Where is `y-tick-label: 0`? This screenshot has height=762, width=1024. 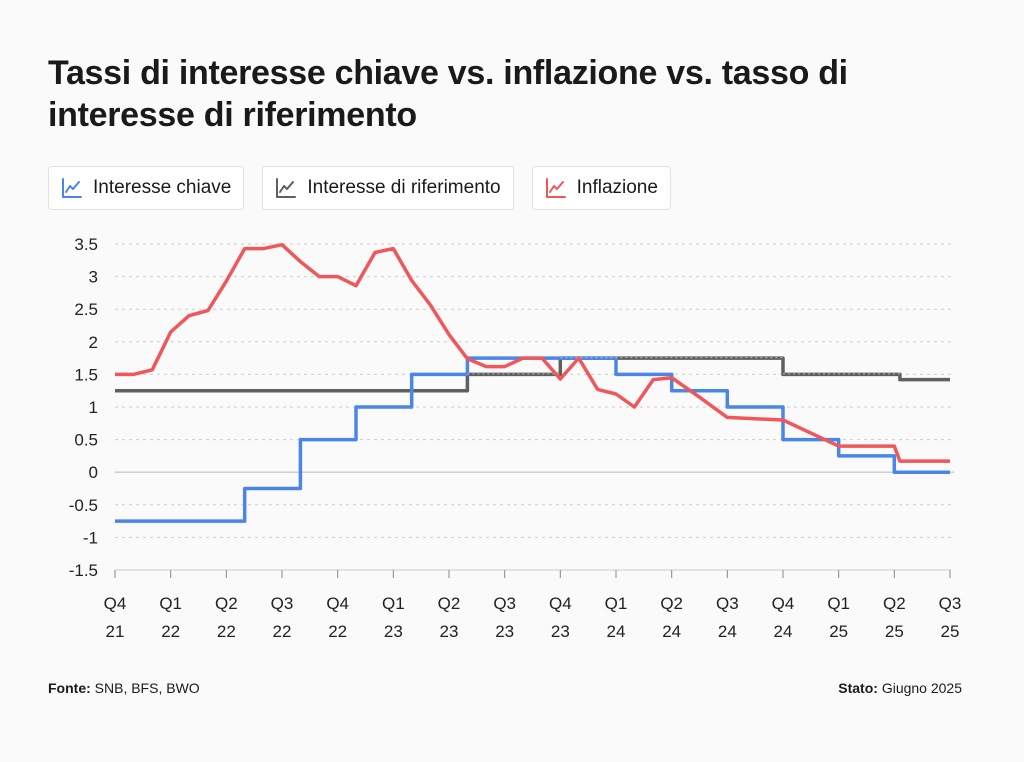
y-tick-label: 0 is located at coordinates (93, 472).